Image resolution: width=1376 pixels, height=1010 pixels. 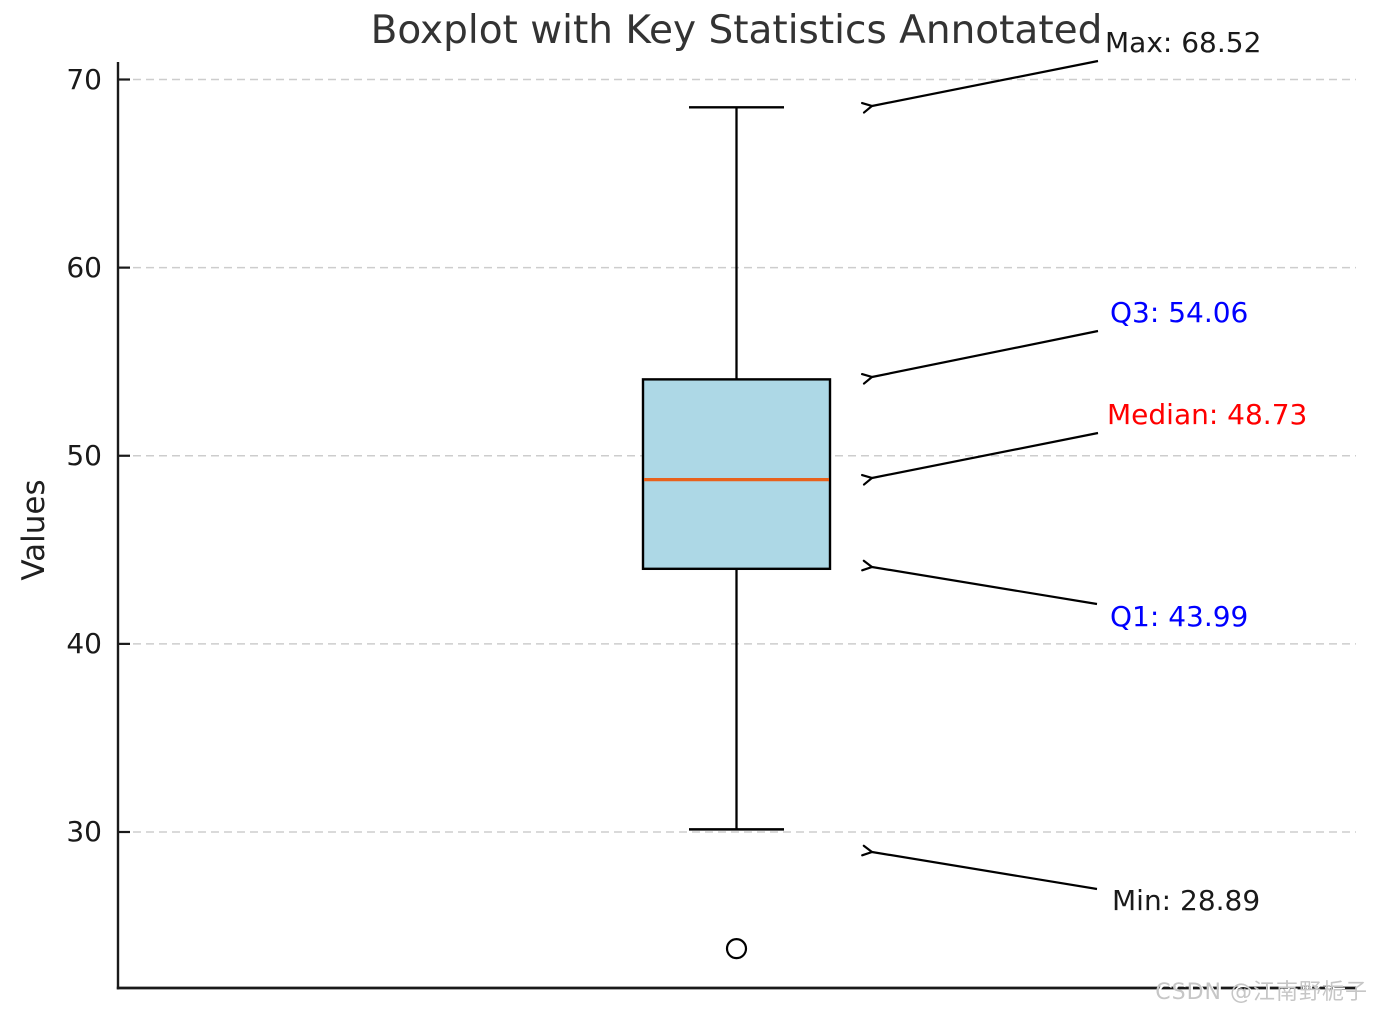 What do you see at coordinates (979, 86) in the screenshot?
I see `arrow-max` at bounding box center [979, 86].